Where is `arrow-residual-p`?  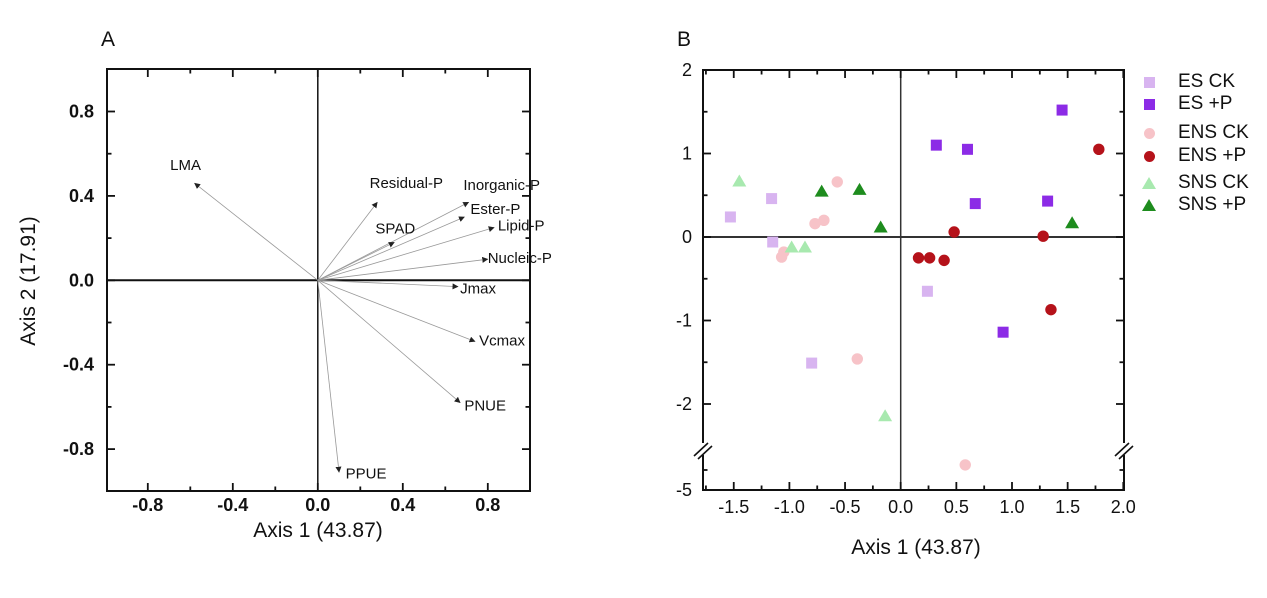
arrow-residual-p is located at coordinates (347, 241).